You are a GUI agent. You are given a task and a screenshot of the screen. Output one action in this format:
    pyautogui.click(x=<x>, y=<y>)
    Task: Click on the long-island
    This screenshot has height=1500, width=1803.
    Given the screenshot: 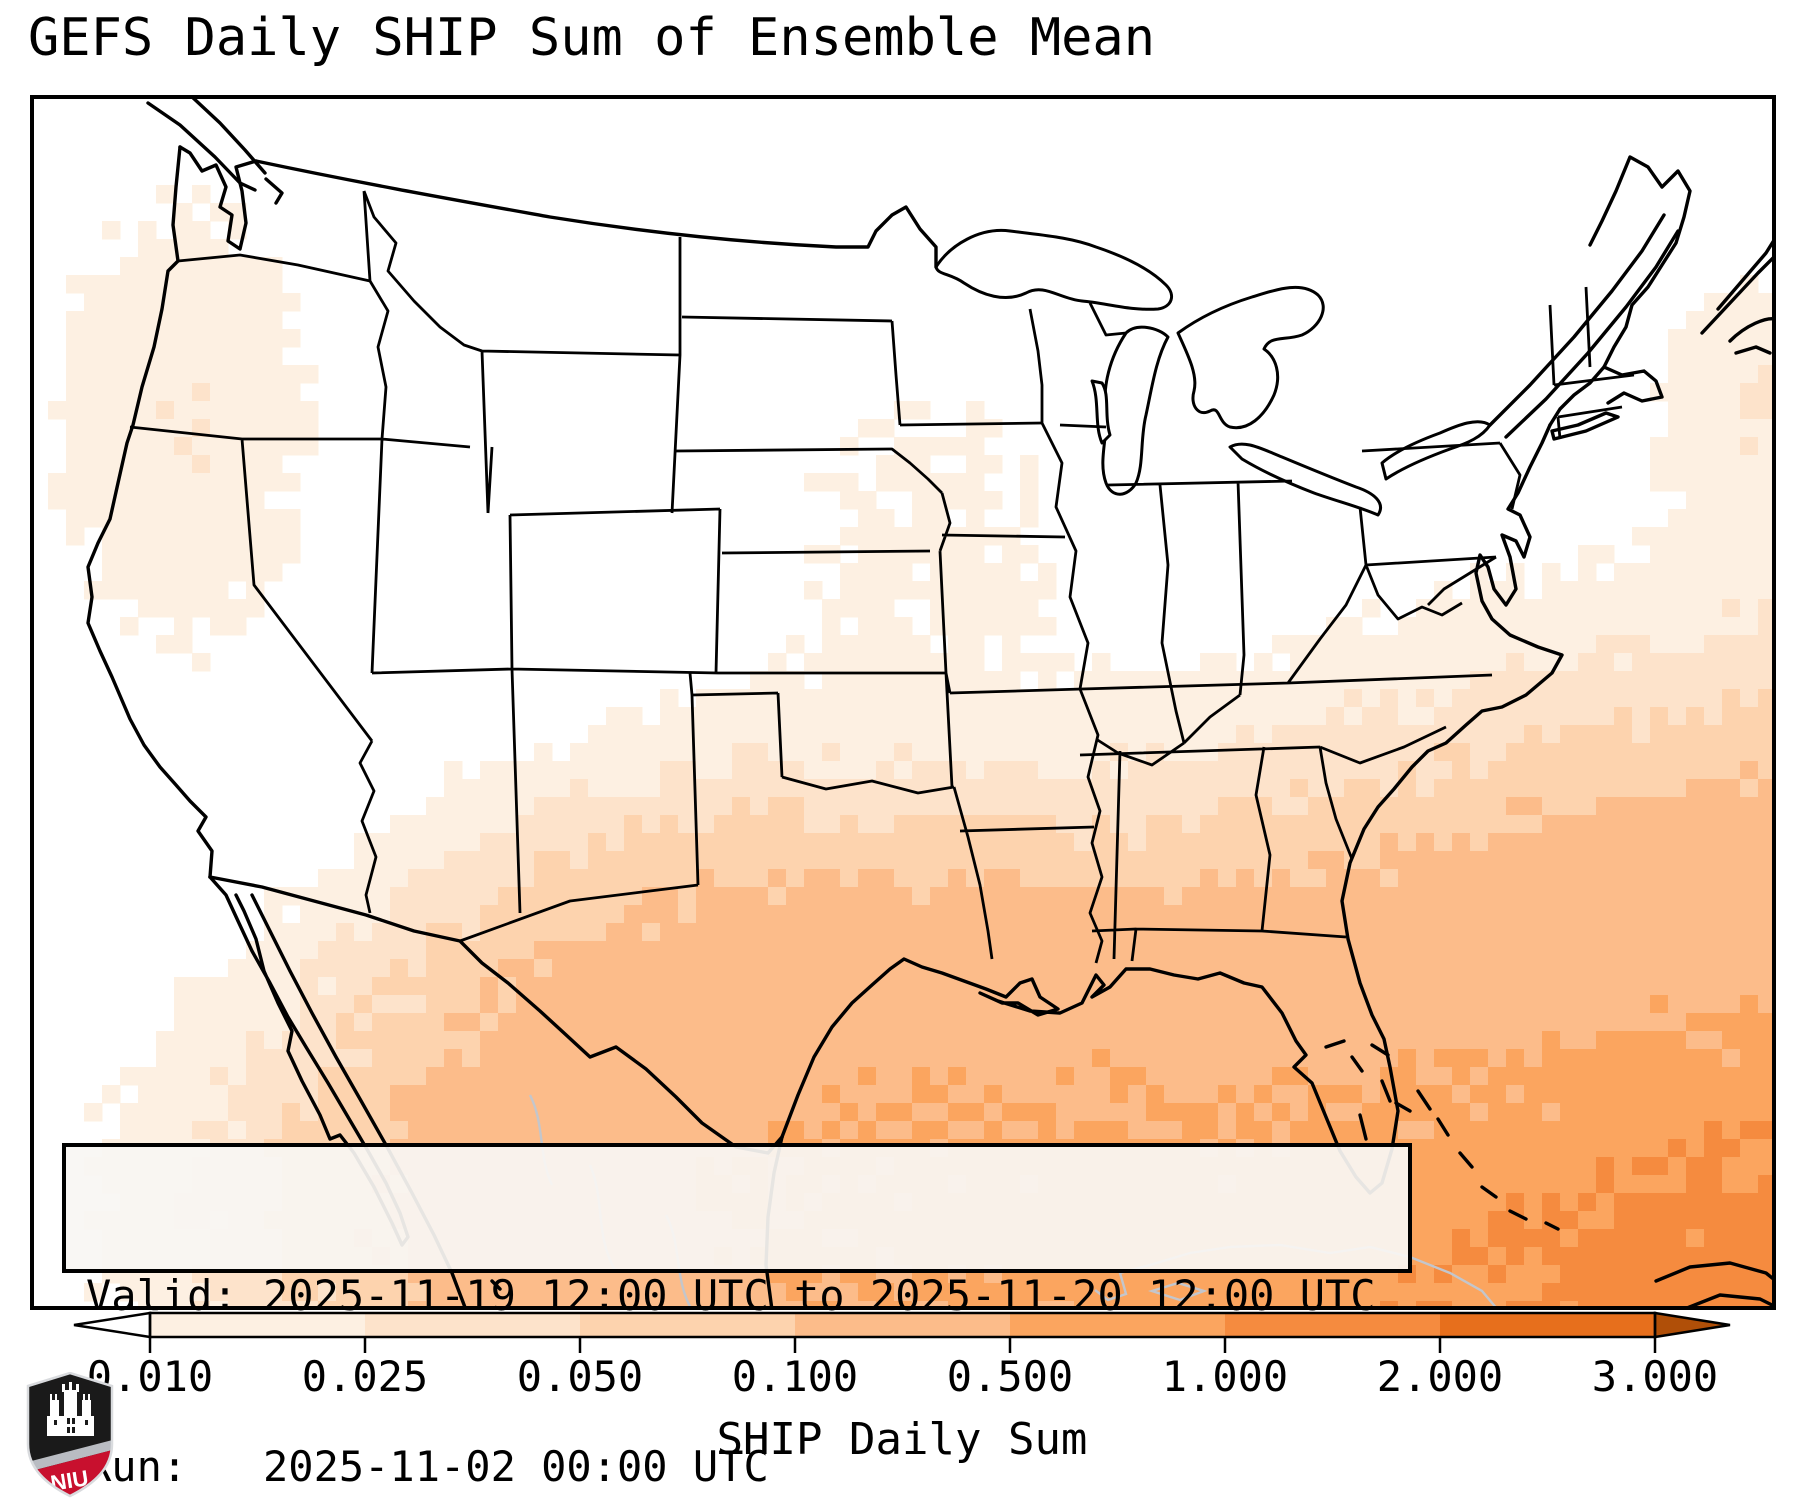 What is the action you would take?
    pyautogui.click(x=1585, y=426)
    